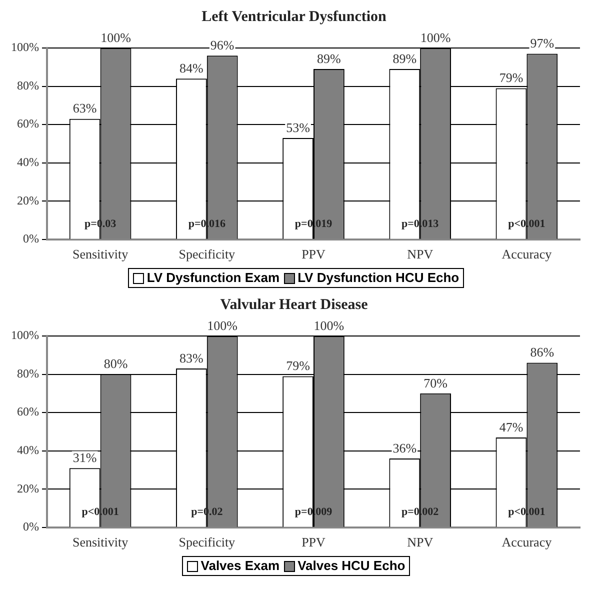 The width and height of the screenshot is (592, 589). Describe the element at coordinates (294, 304) in the screenshot. I see `chart-title: Valvular Heart Disease` at that location.